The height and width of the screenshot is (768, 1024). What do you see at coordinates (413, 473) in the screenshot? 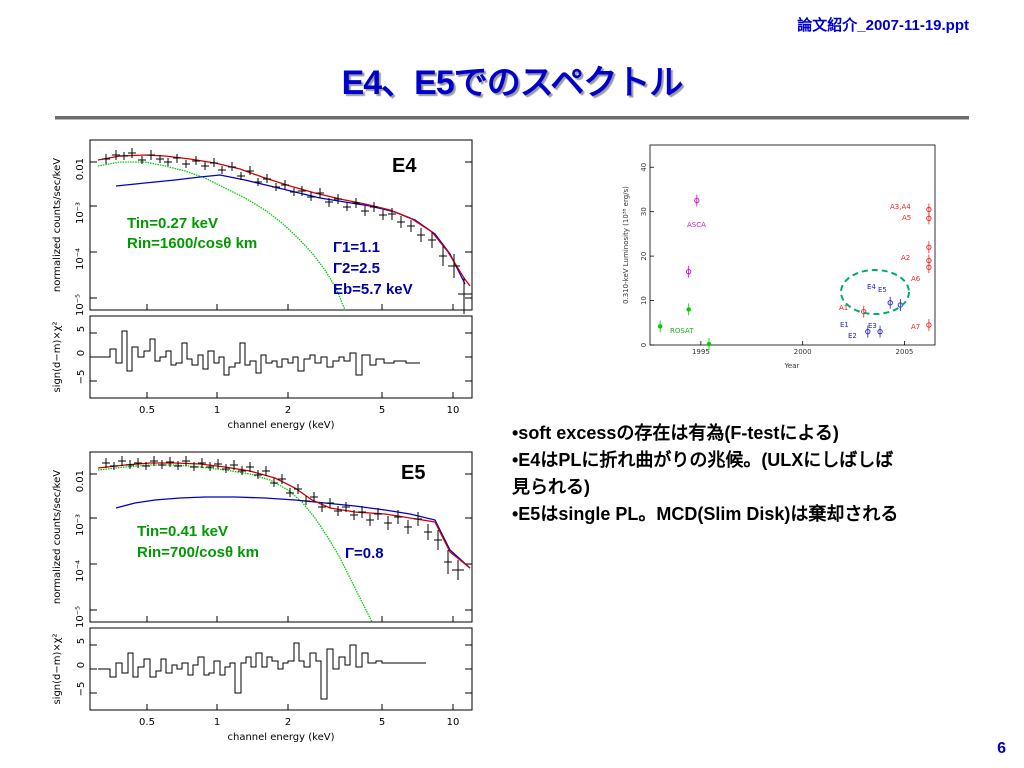
I see `e5-panel-label: E5` at bounding box center [413, 473].